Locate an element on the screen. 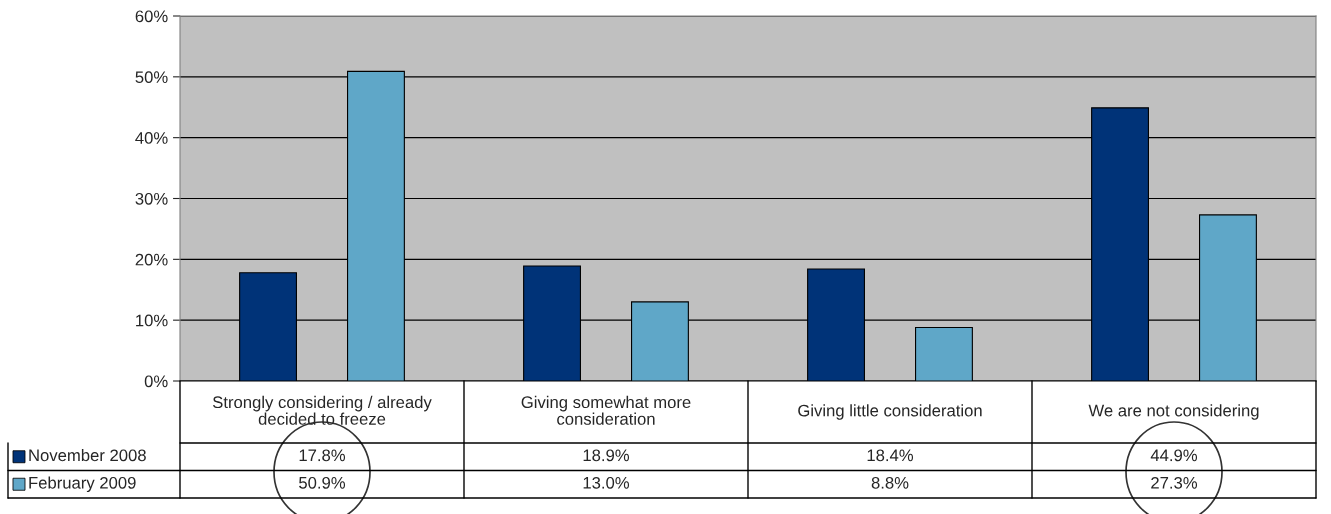  y-tick-label: 40% is located at coordinates (151, 138).